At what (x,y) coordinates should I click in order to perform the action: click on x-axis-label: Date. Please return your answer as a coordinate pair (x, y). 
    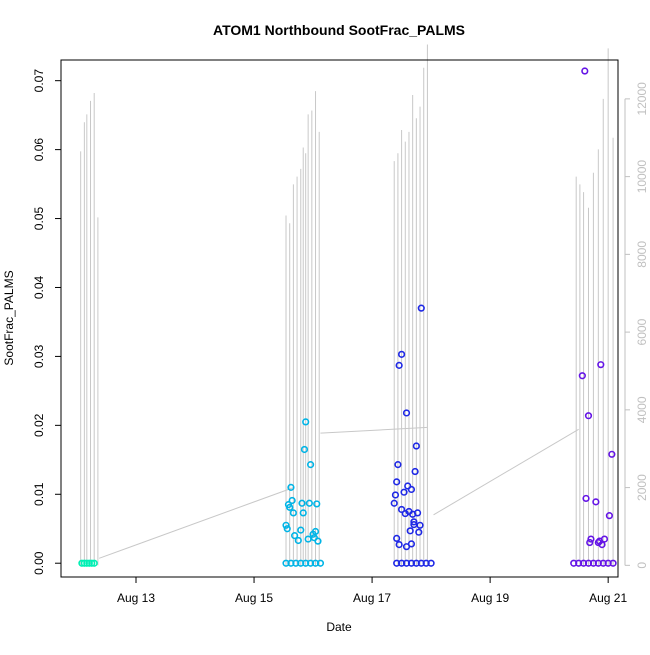
    Looking at the image, I should click on (339, 627).